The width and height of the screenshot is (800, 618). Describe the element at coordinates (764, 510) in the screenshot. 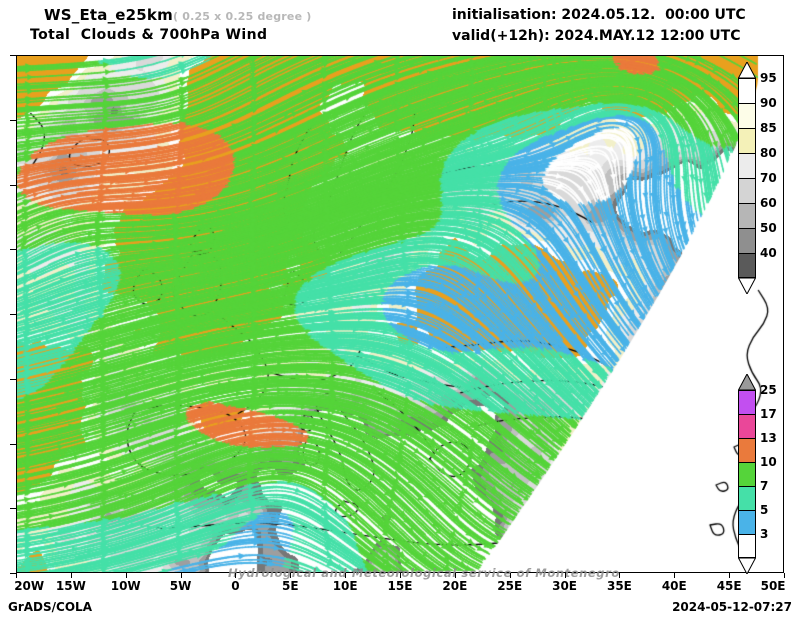

I see `colorbar-tick-label: 5` at that location.